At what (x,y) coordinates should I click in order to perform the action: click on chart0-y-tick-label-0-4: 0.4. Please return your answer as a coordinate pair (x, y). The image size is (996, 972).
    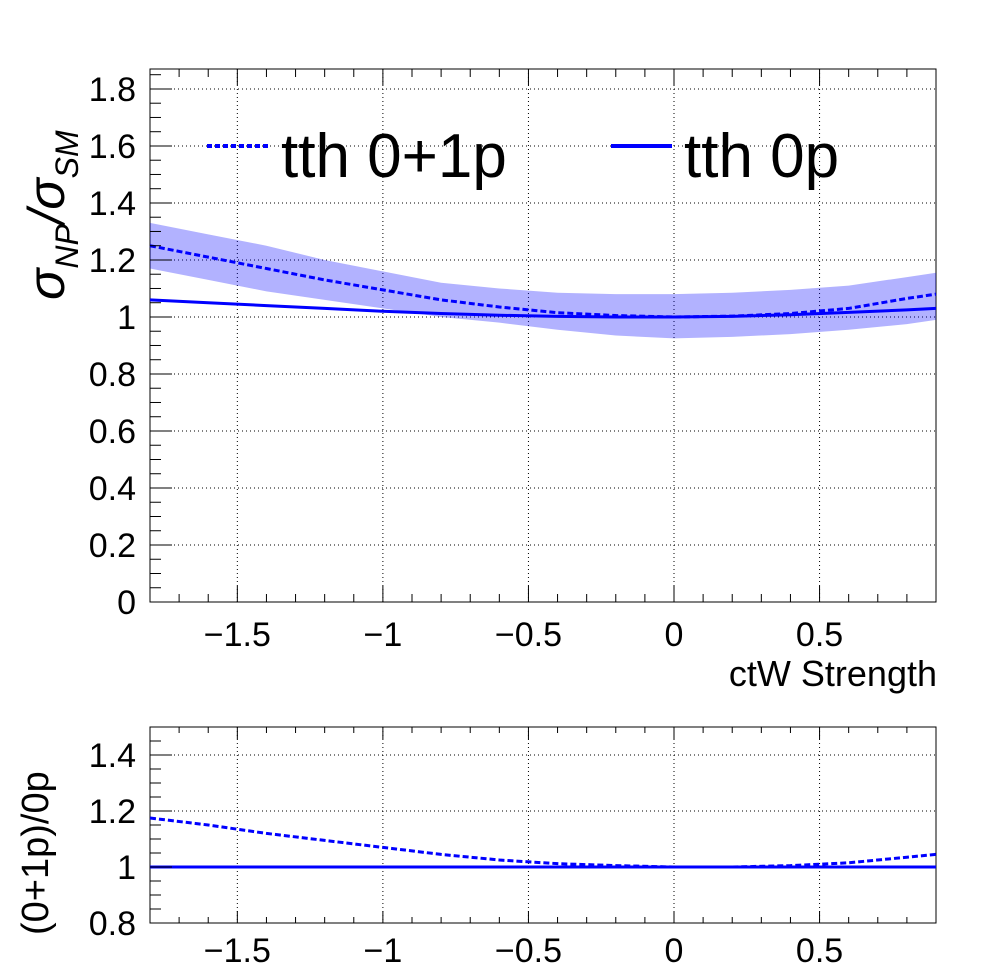
    Looking at the image, I should click on (112, 489).